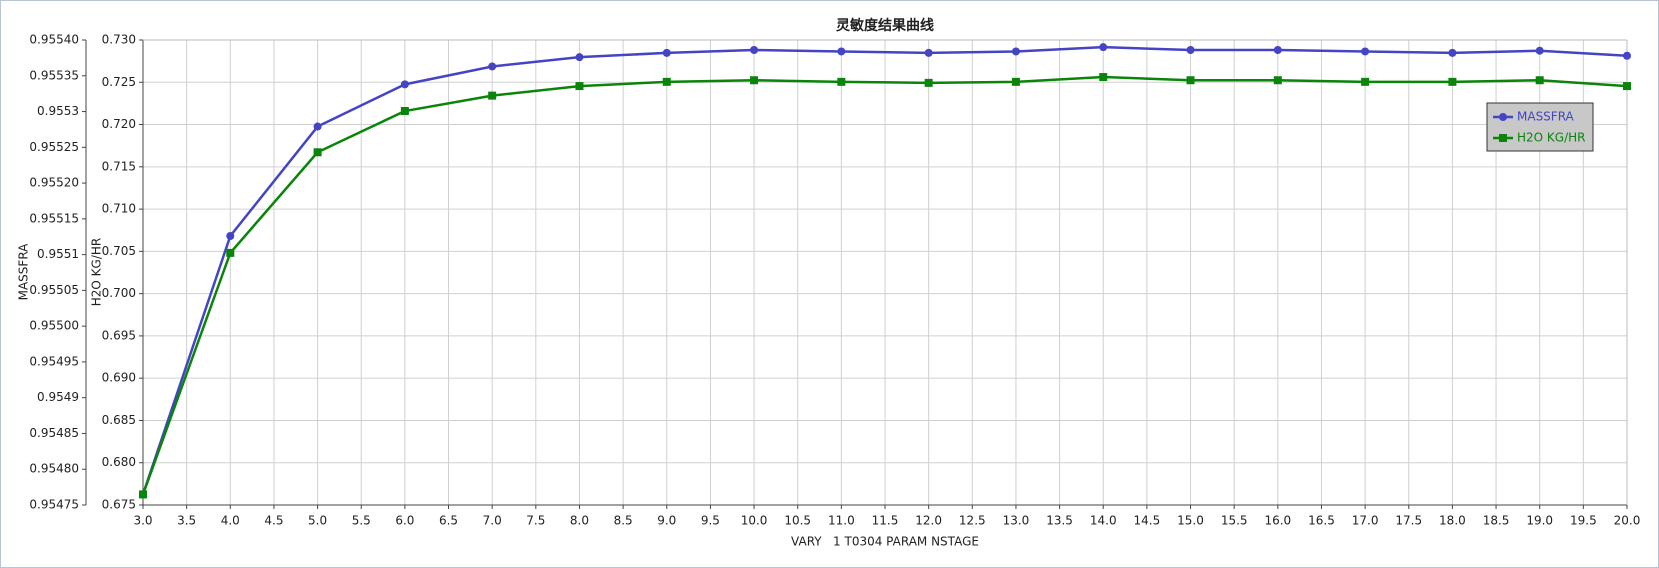 The image size is (1659, 568). Describe the element at coordinates (119, 335) in the screenshot. I see `y2-tick-label: 0.695` at that location.